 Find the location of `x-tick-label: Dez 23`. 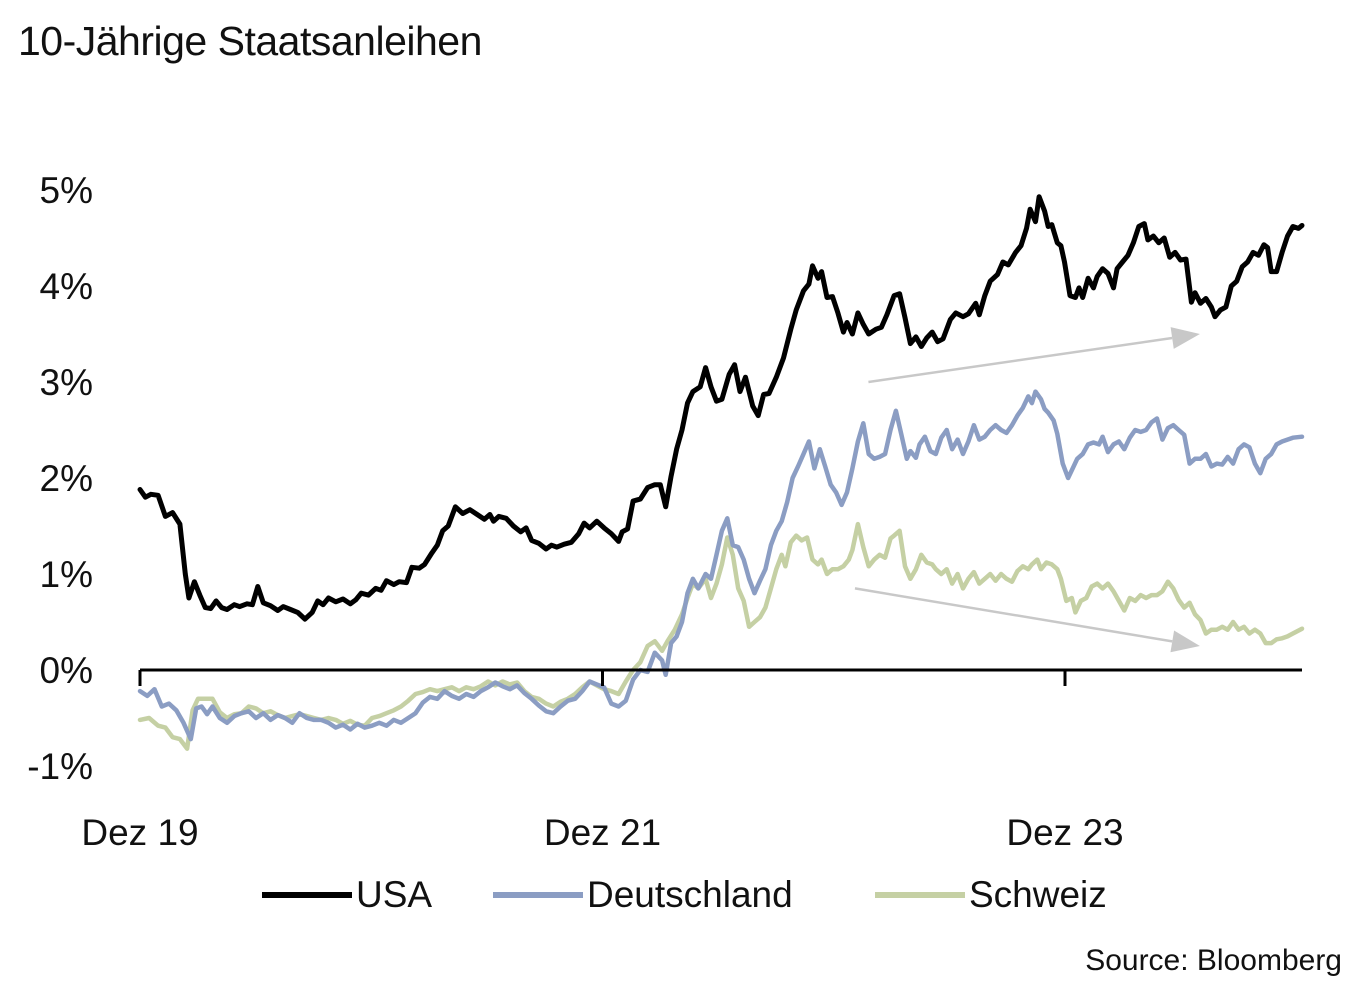

x-tick-label: Dez 23 is located at coordinates (1064, 832).